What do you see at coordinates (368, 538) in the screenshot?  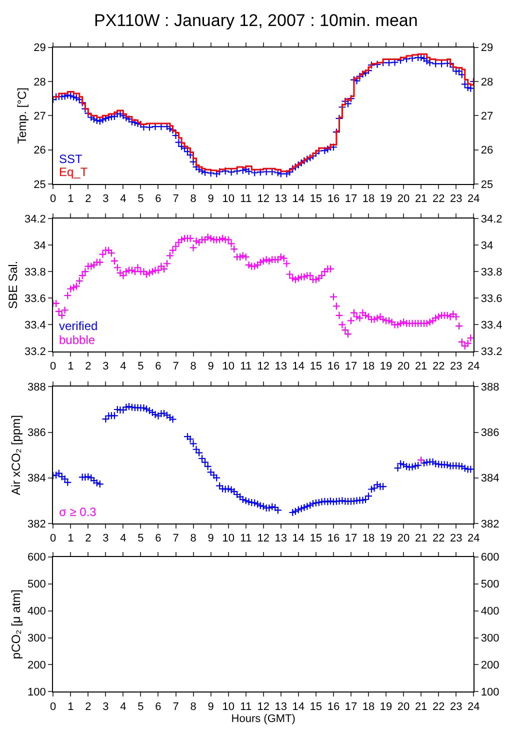 I see `x-tick-label: 18` at bounding box center [368, 538].